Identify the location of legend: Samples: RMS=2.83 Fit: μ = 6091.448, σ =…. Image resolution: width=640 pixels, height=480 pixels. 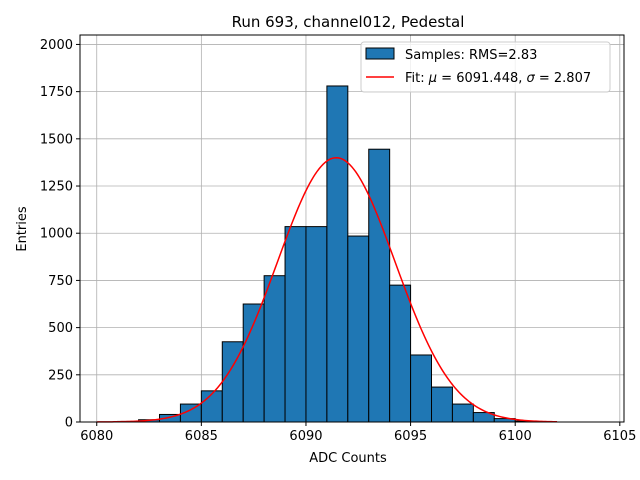
(485, 67).